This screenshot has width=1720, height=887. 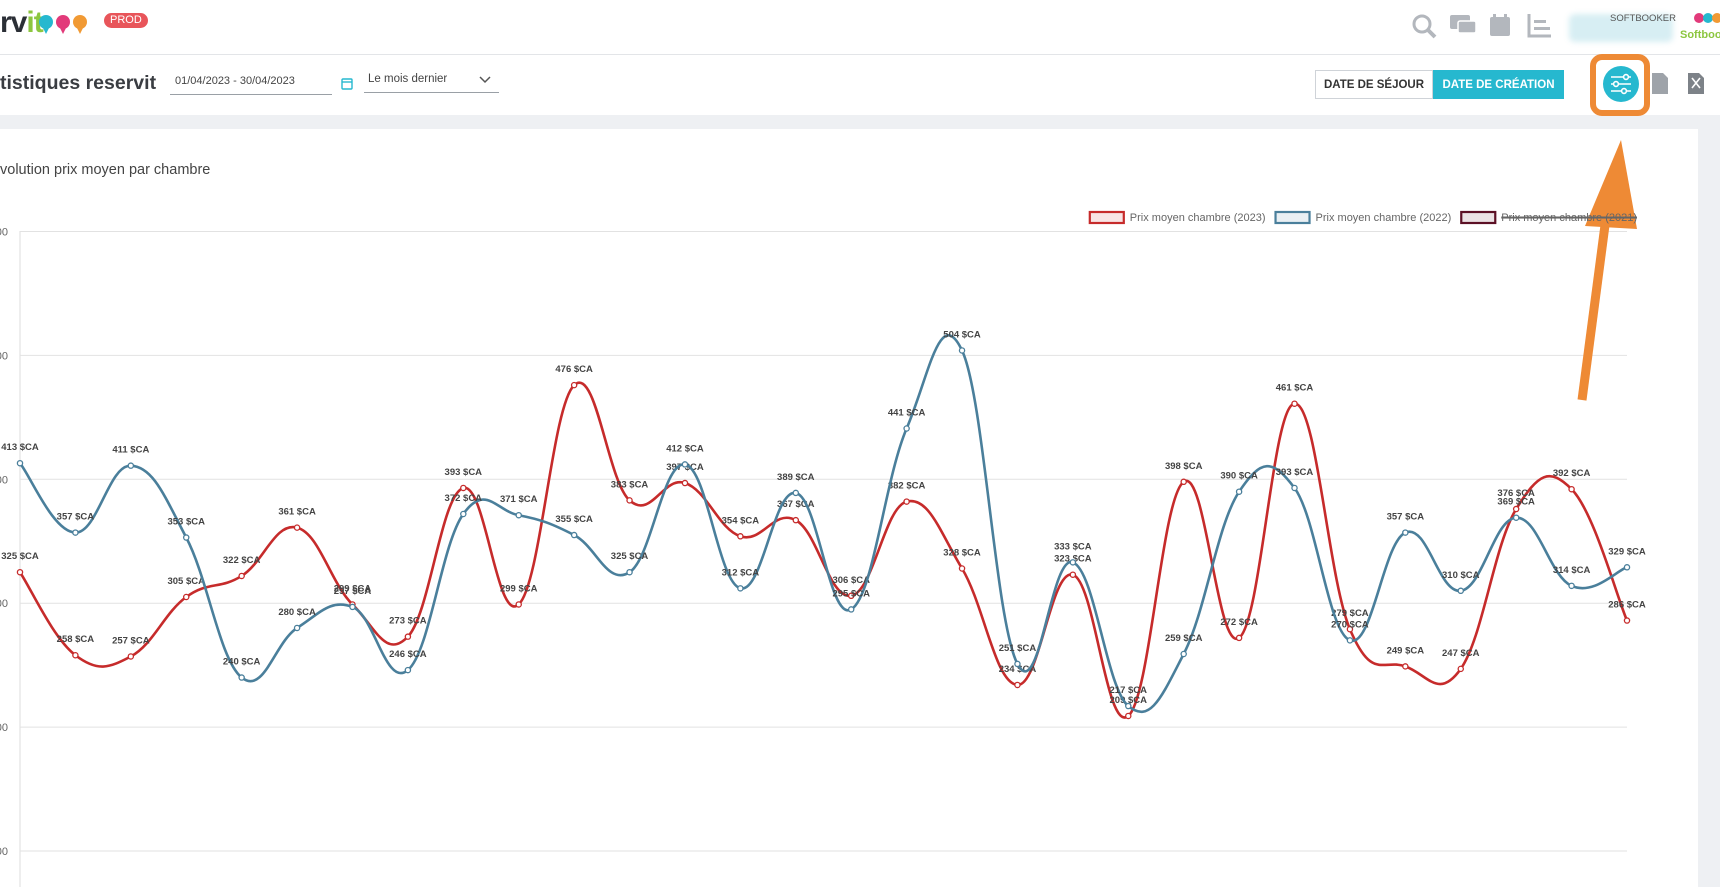 What do you see at coordinates (1696, 83) in the screenshot?
I see `excel-mark` at bounding box center [1696, 83].